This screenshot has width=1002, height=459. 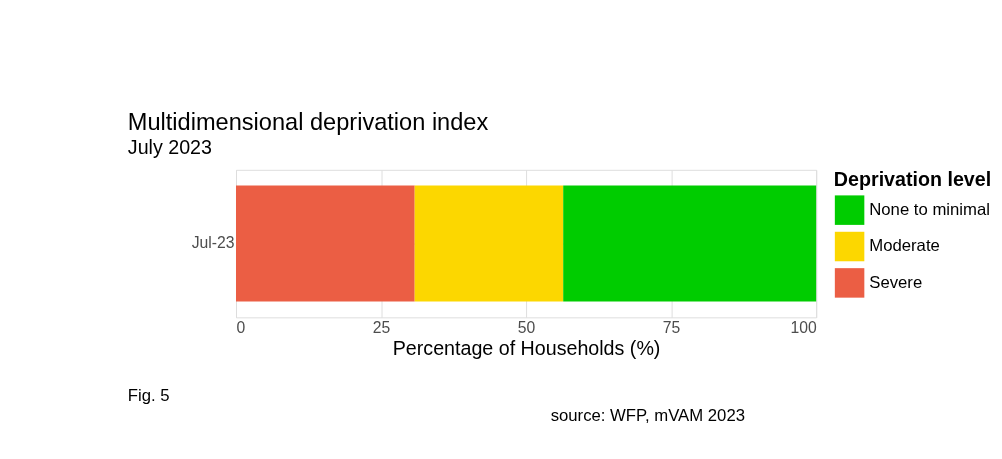 I want to click on caption: Fig. 5, so click(x=148, y=395).